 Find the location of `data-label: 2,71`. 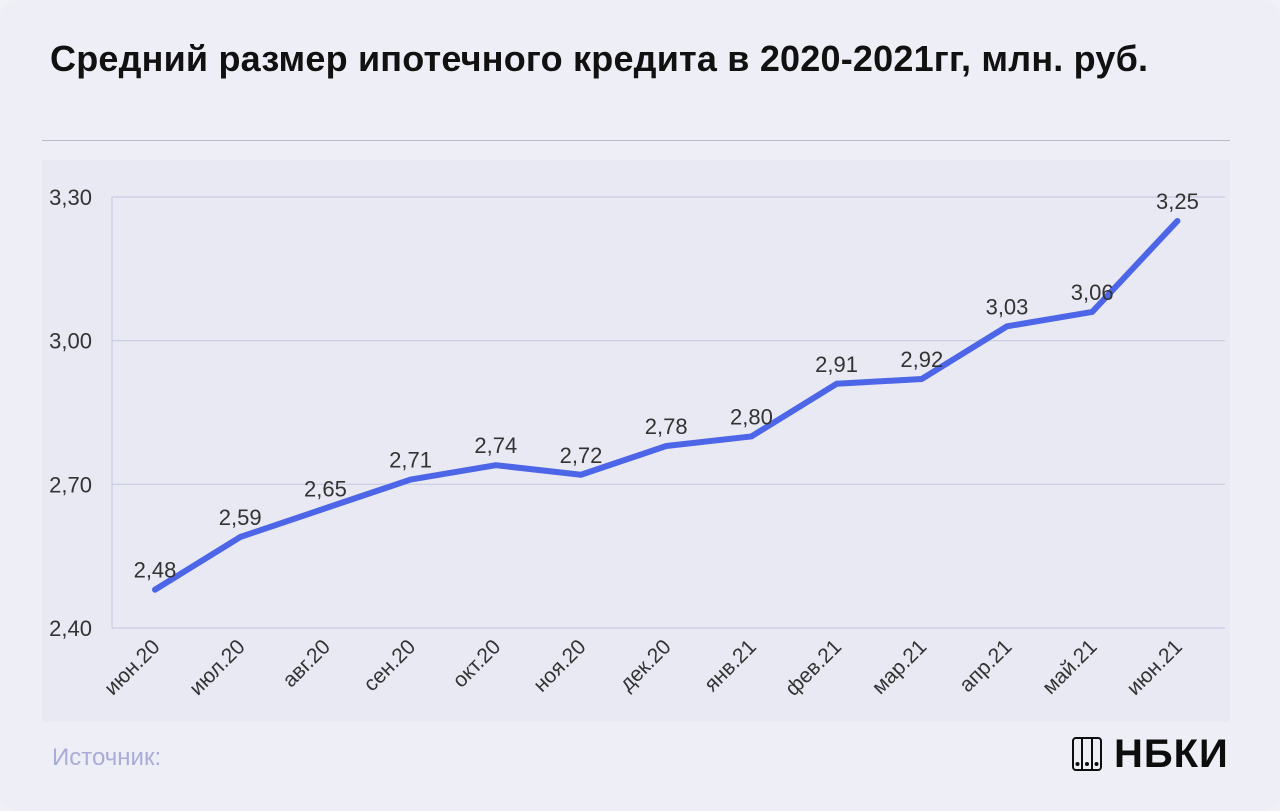

data-label: 2,71 is located at coordinates (410, 460).